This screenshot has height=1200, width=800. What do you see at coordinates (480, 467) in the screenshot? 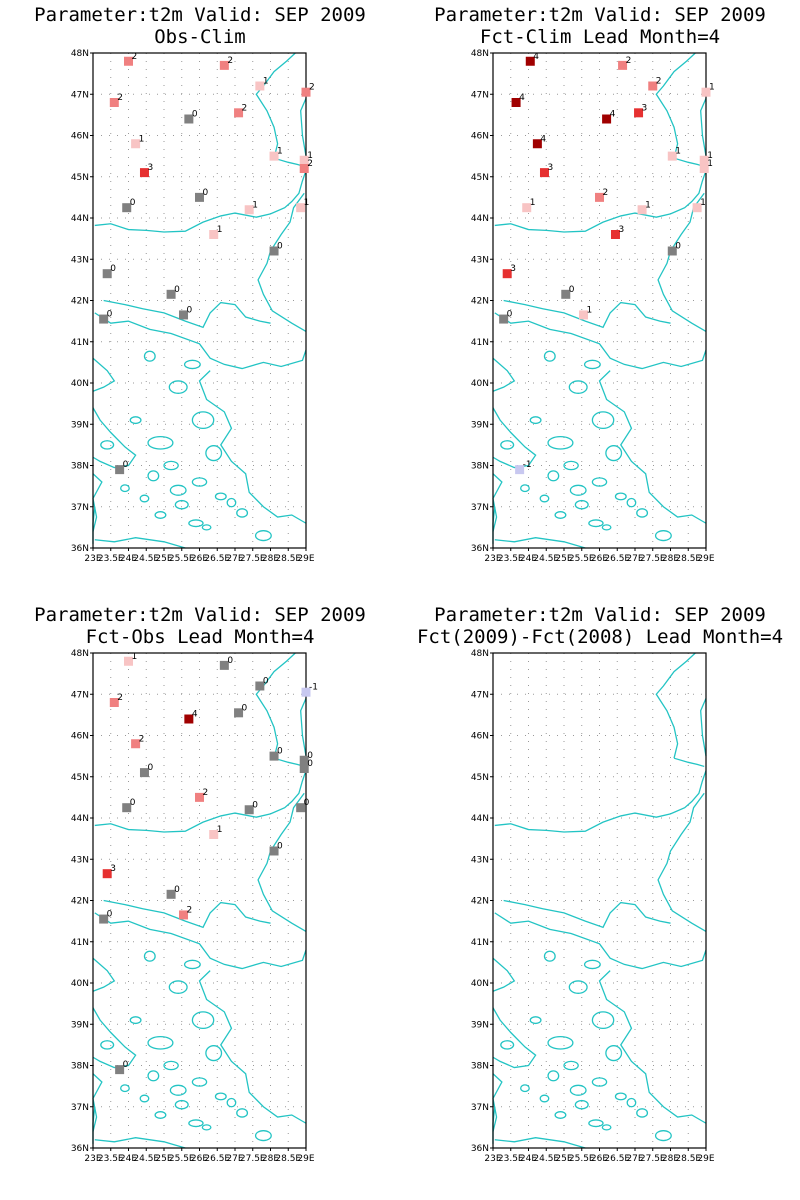
I see `lat-tick-label: 38N` at bounding box center [480, 467].